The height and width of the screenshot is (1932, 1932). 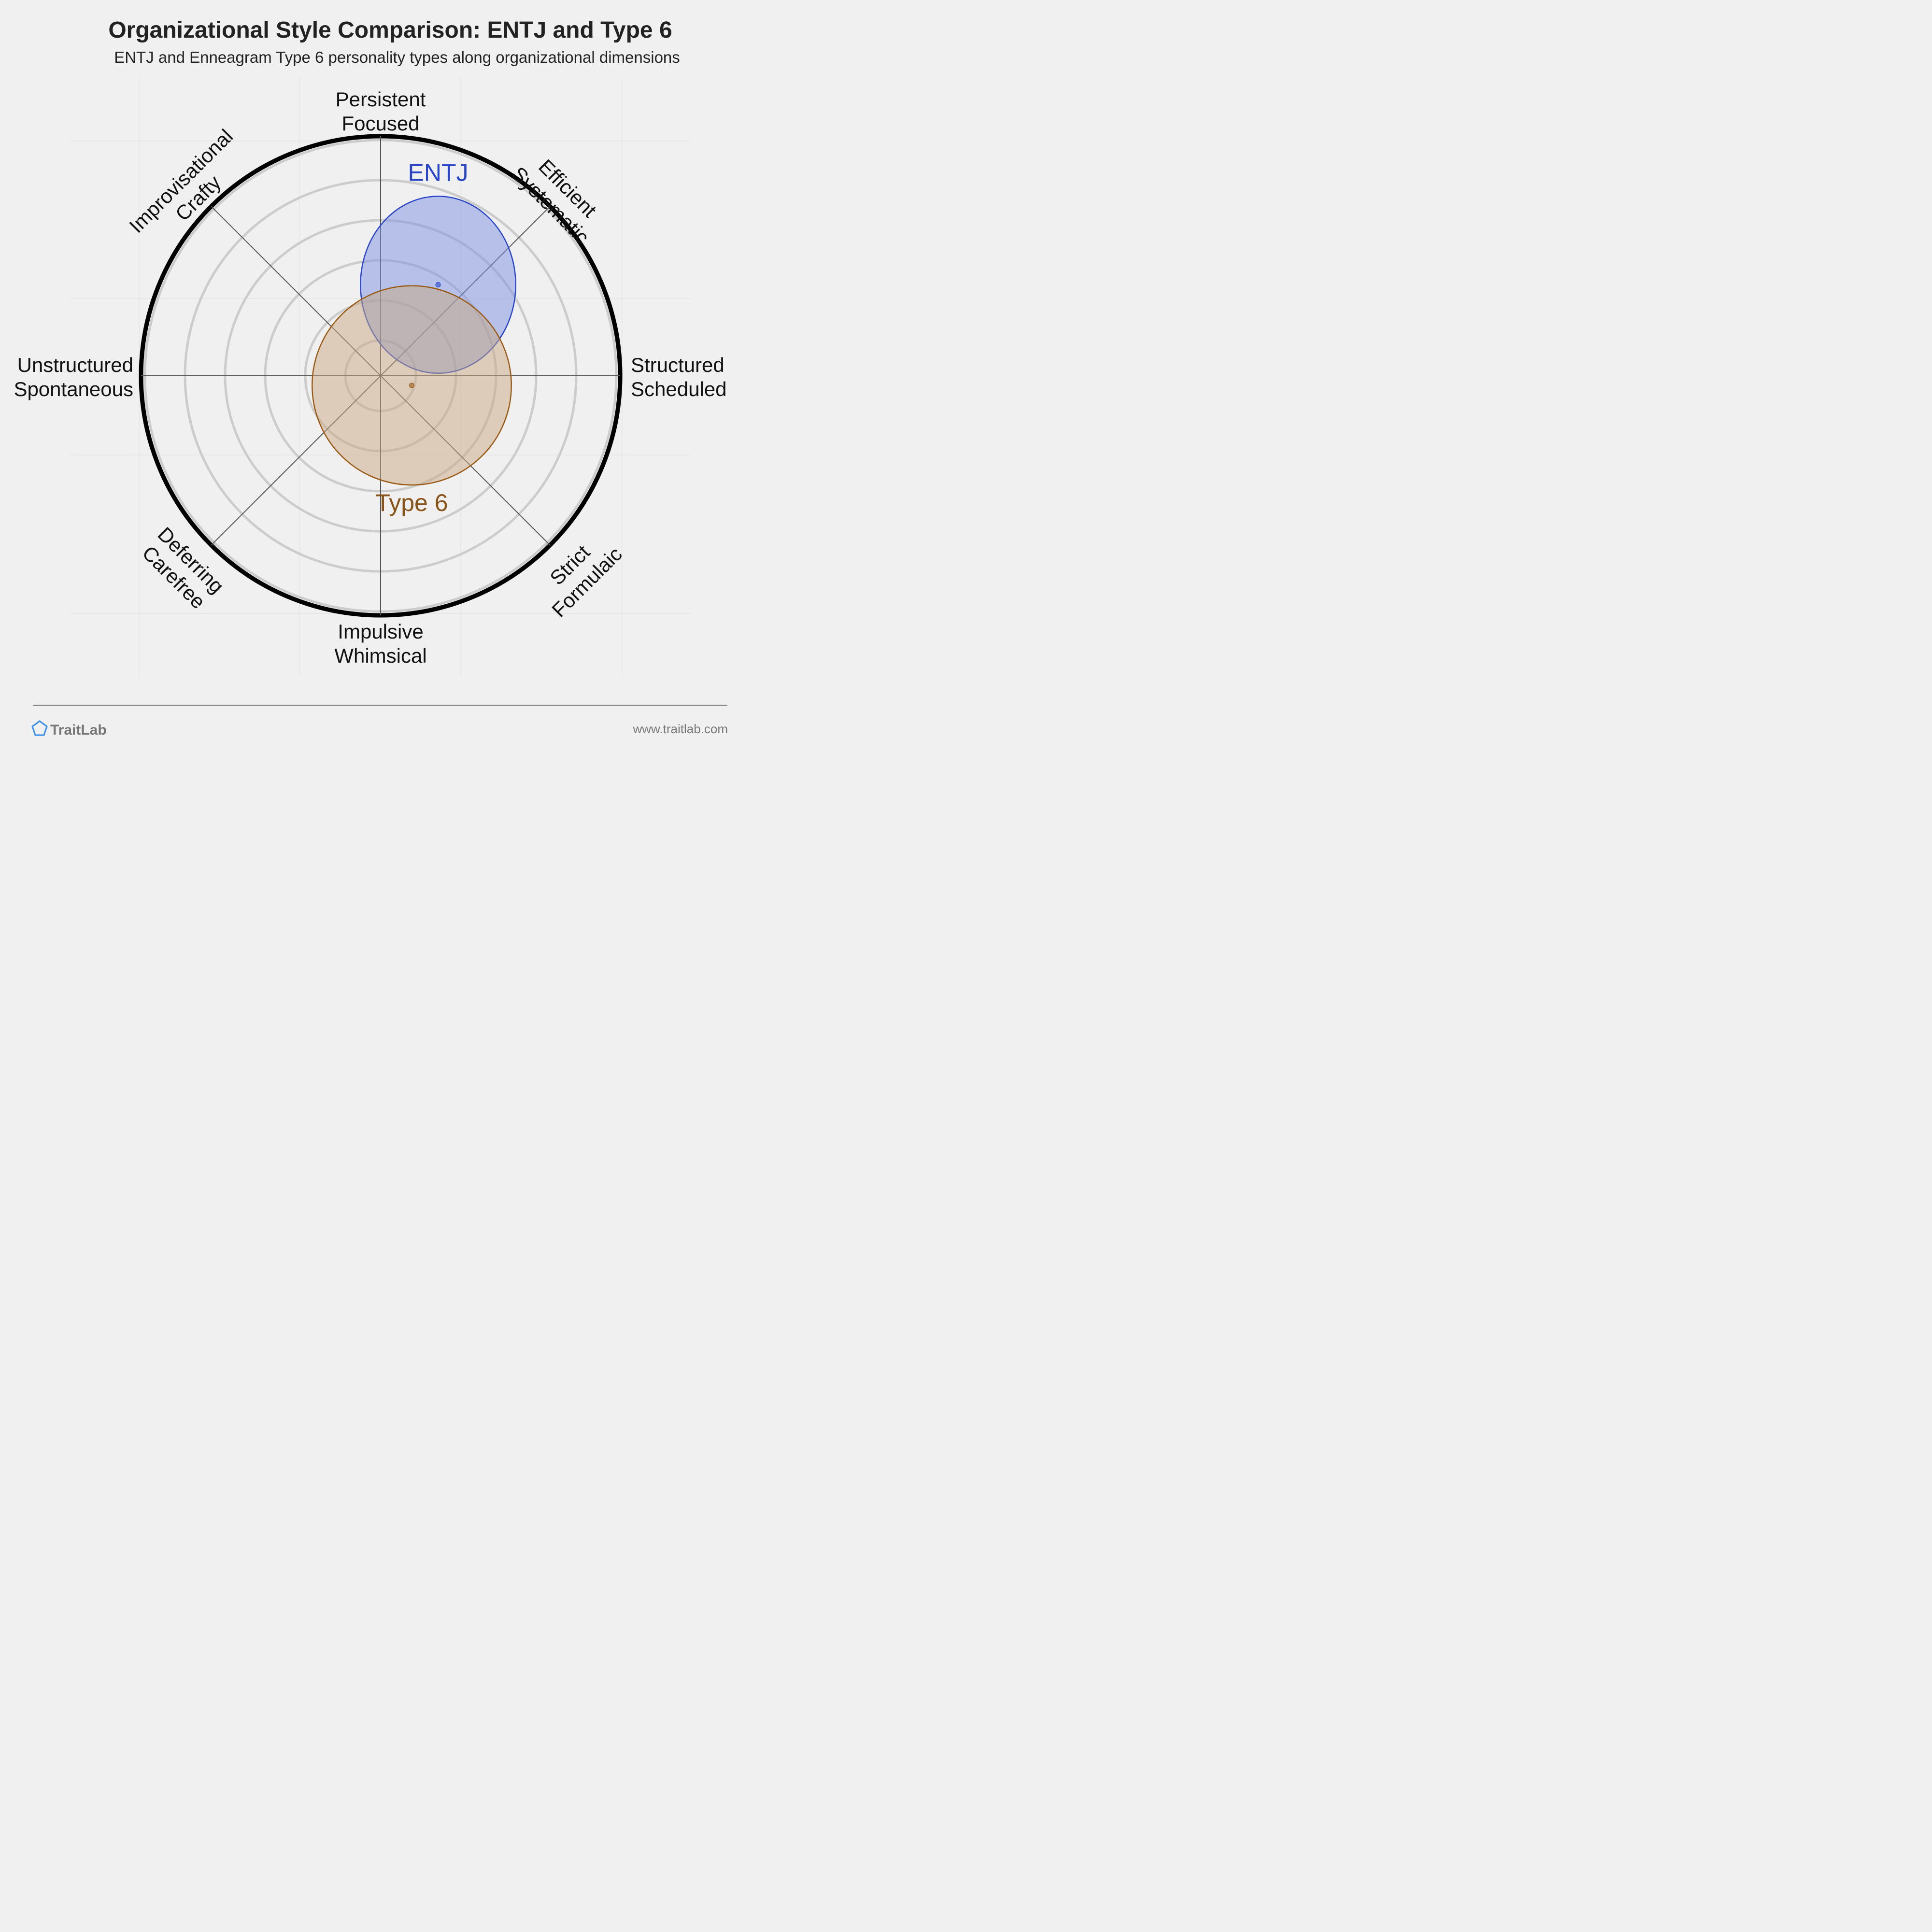 What do you see at coordinates (73, 389) in the screenshot?
I see `axis-label-line: Spontaneous` at bounding box center [73, 389].